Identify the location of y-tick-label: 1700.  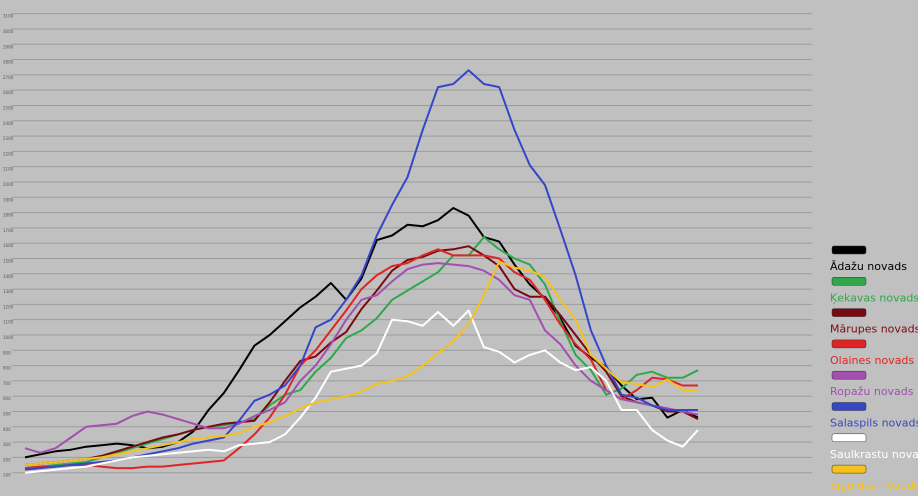
(8, 230).